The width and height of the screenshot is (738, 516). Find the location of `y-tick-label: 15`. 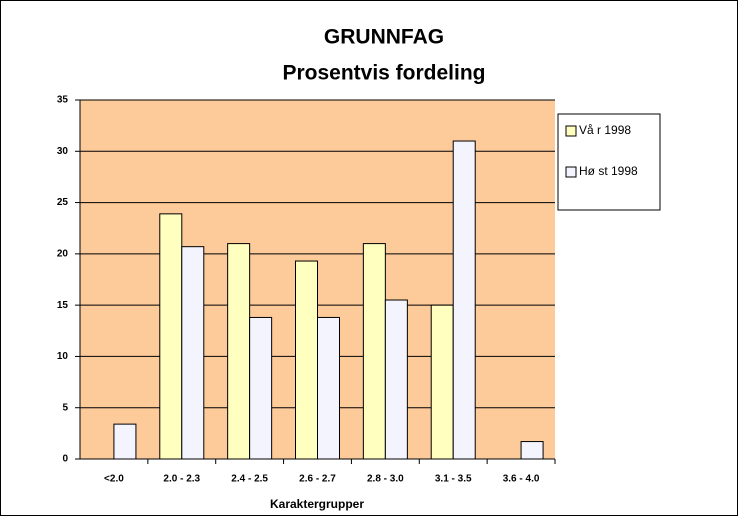

y-tick-label: 15 is located at coordinates (63, 305).